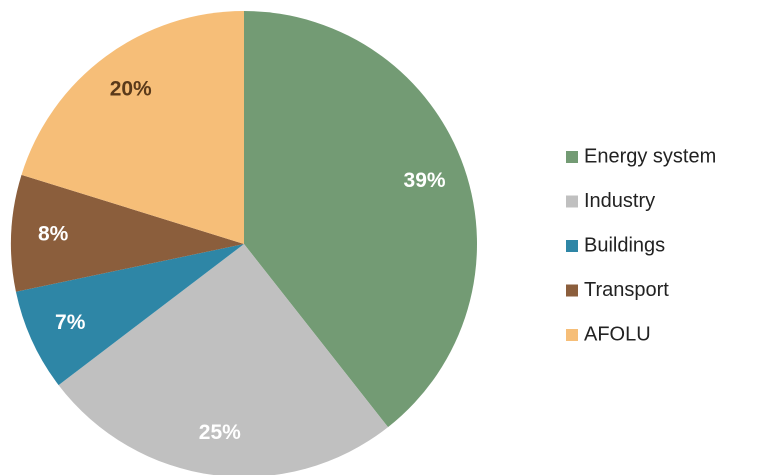 This screenshot has width=761, height=475. Describe the element at coordinates (70, 322) in the screenshot. I see `data-label: 7%` at that location.